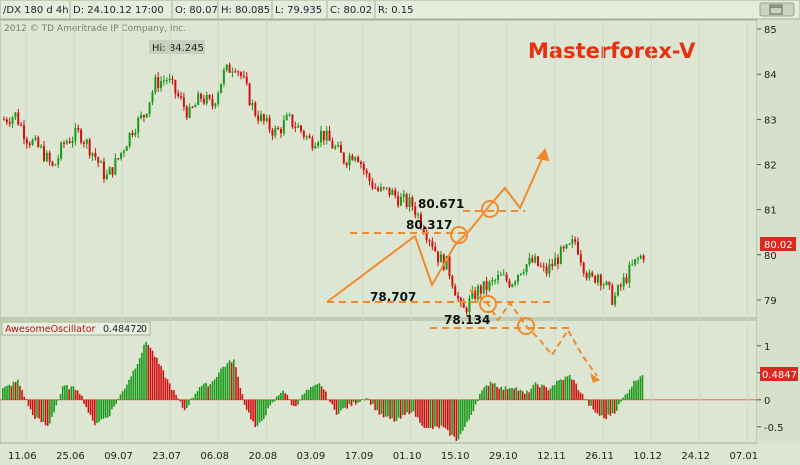  What do you see at coordinates (351, 10) in the screenshot?
I see `header-close: C: 80.02` at bounding box center [351, 10].